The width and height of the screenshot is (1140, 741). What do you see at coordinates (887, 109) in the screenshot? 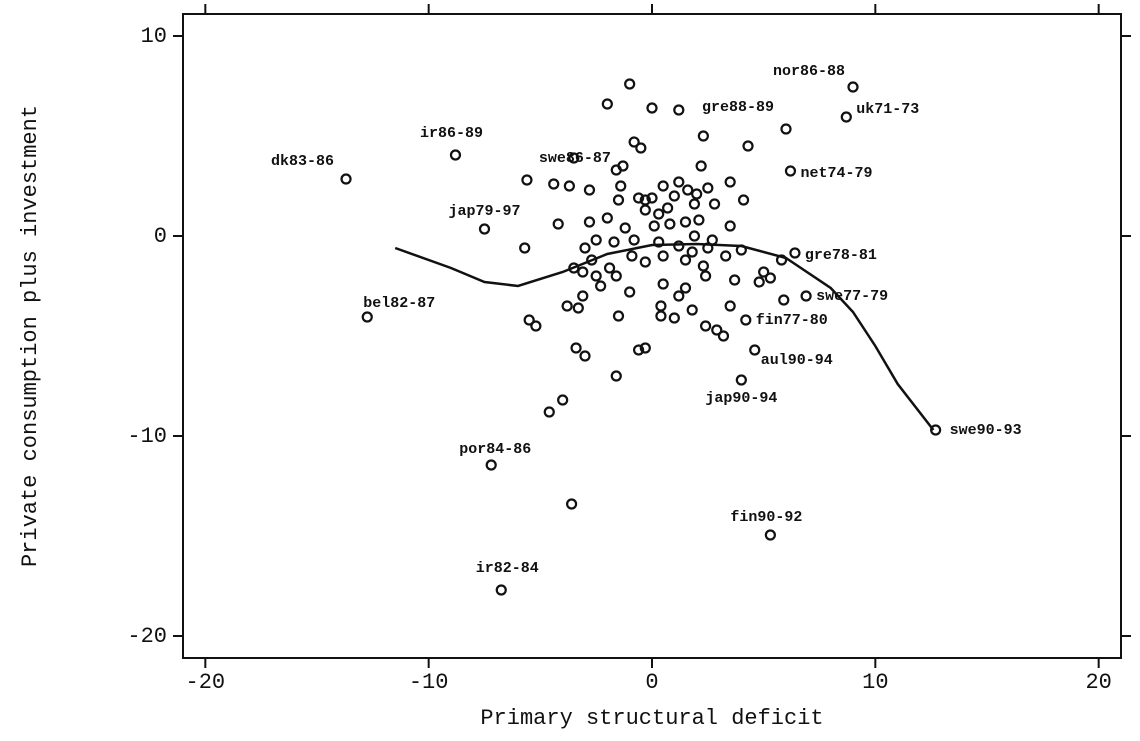
I see `point-label: uk71-73` at bounding box center [887, 109].